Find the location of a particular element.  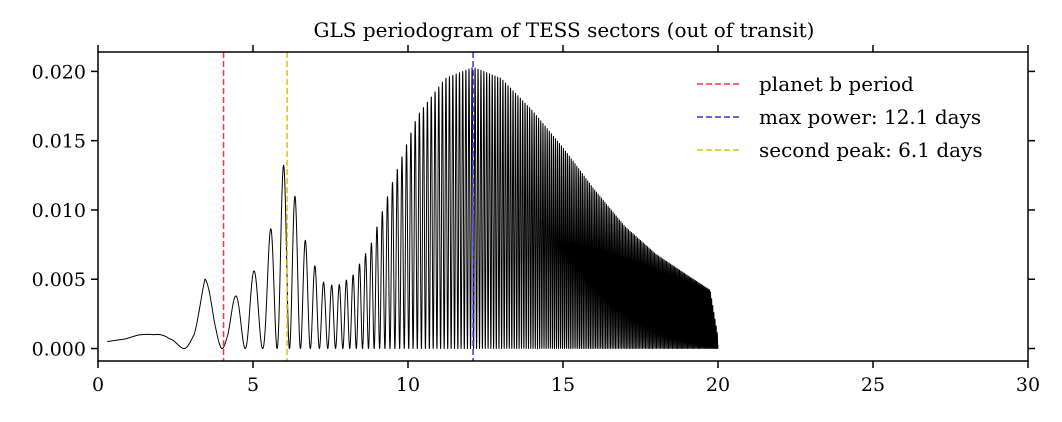

y-tick-label: 0.020 is located at coordinates (59, 72).